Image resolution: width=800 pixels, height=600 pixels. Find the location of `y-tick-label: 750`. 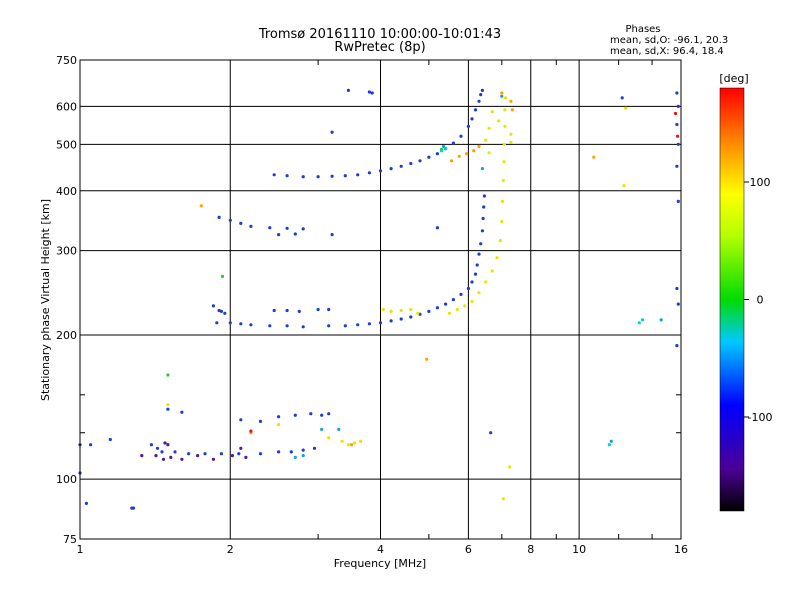

y-tick-label: 750 is located at coordinates (66, 60).